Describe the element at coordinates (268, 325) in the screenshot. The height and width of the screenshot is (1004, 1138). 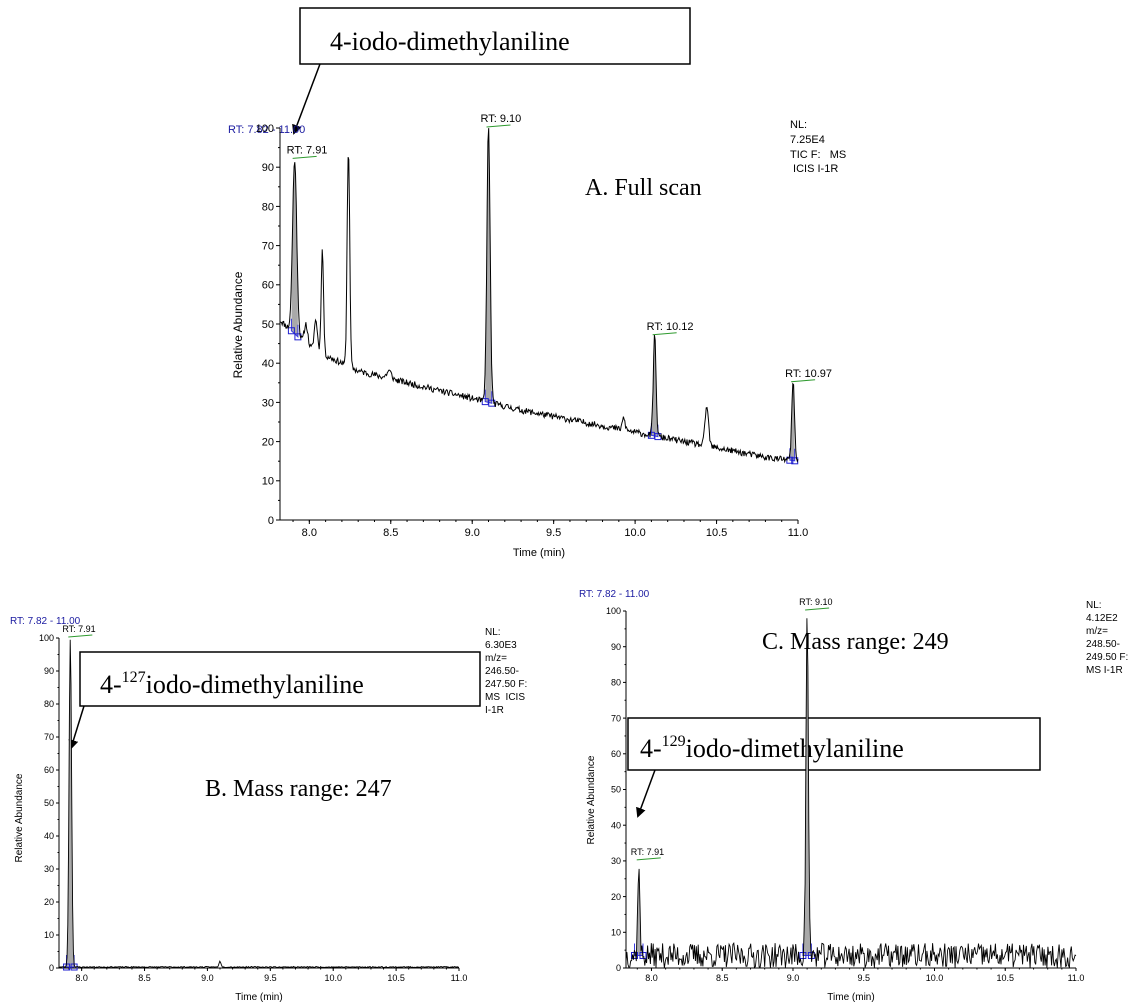
I see `pa-ytick-label: 50` at that location.